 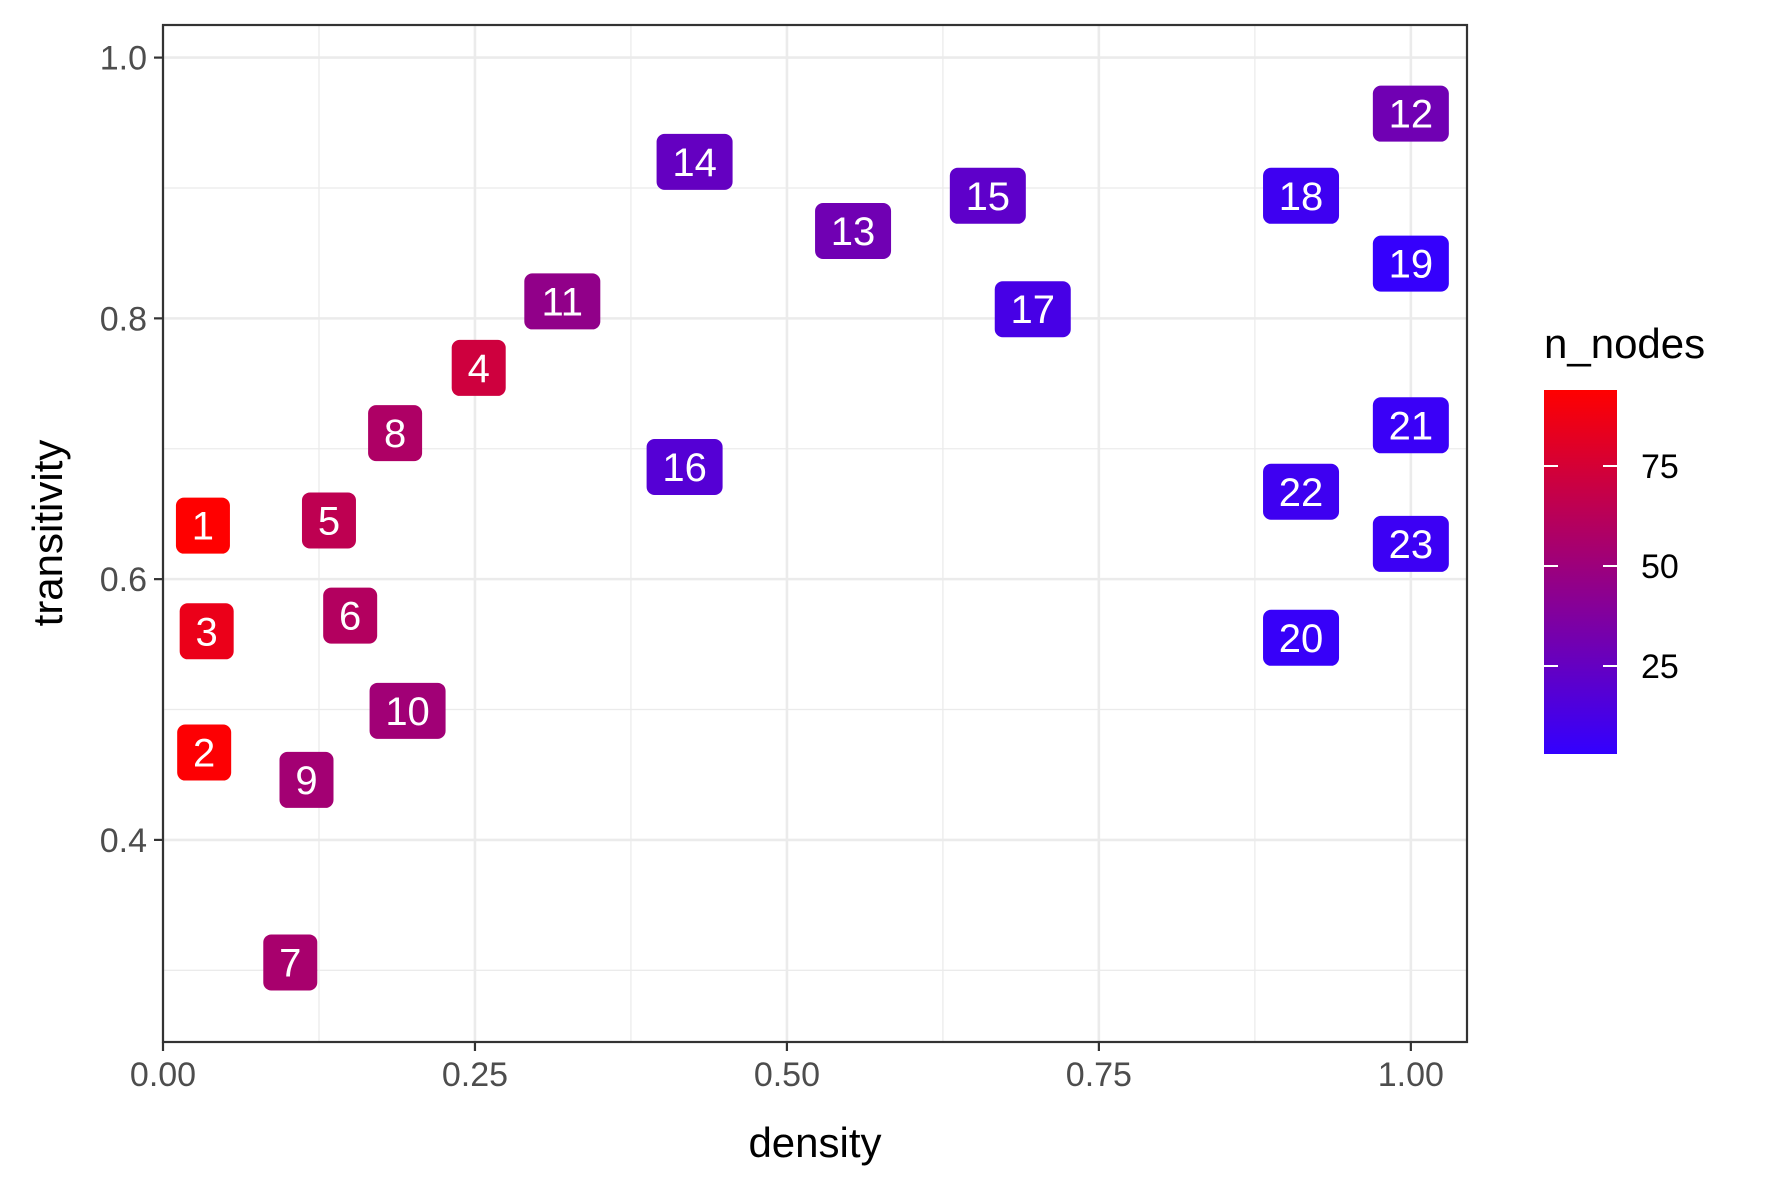 I want to click on data-point-label: 20, so click(x=1301, y=639).